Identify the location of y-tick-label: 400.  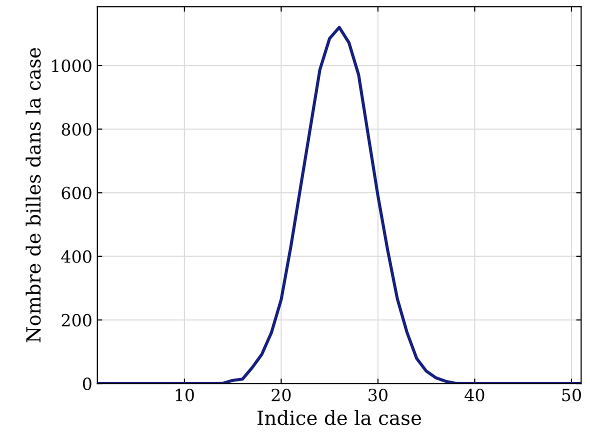
(76, 256).